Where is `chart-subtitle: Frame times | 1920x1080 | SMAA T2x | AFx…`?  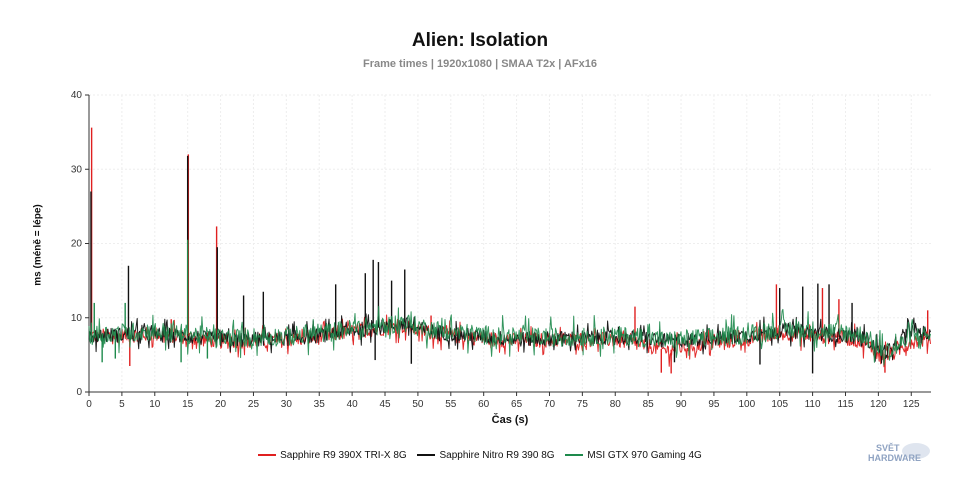 chart-subtitle: Frame times | 1920x1080 | SMAA T2x | AFx… is located at coordinates (480, 64).